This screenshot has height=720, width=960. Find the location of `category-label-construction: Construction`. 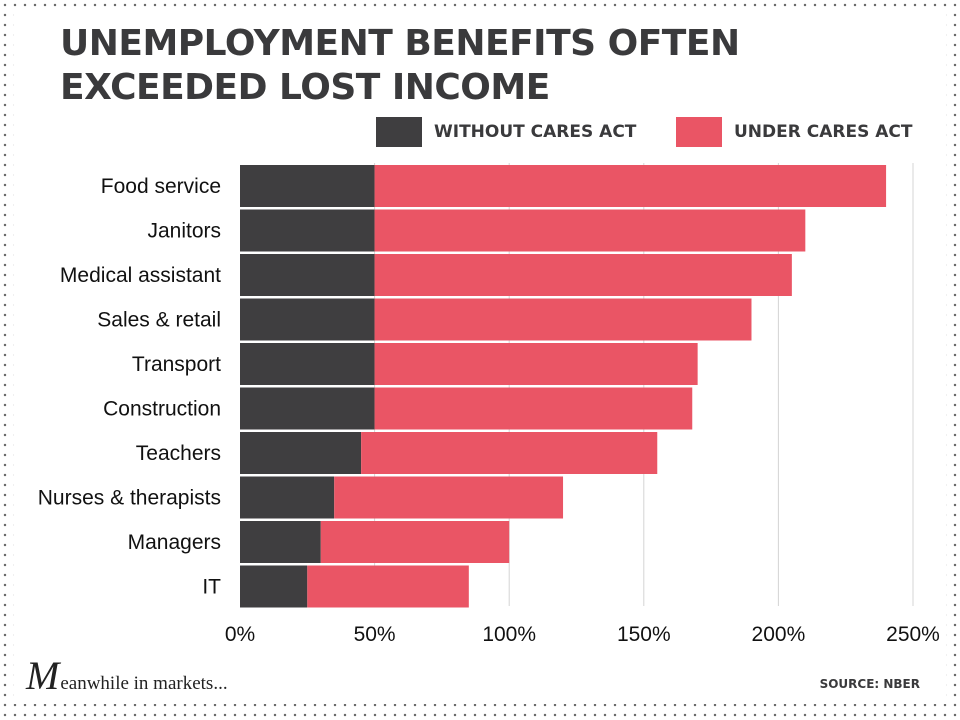

category-label-construction: Construction is located at coordinates (162, 409).